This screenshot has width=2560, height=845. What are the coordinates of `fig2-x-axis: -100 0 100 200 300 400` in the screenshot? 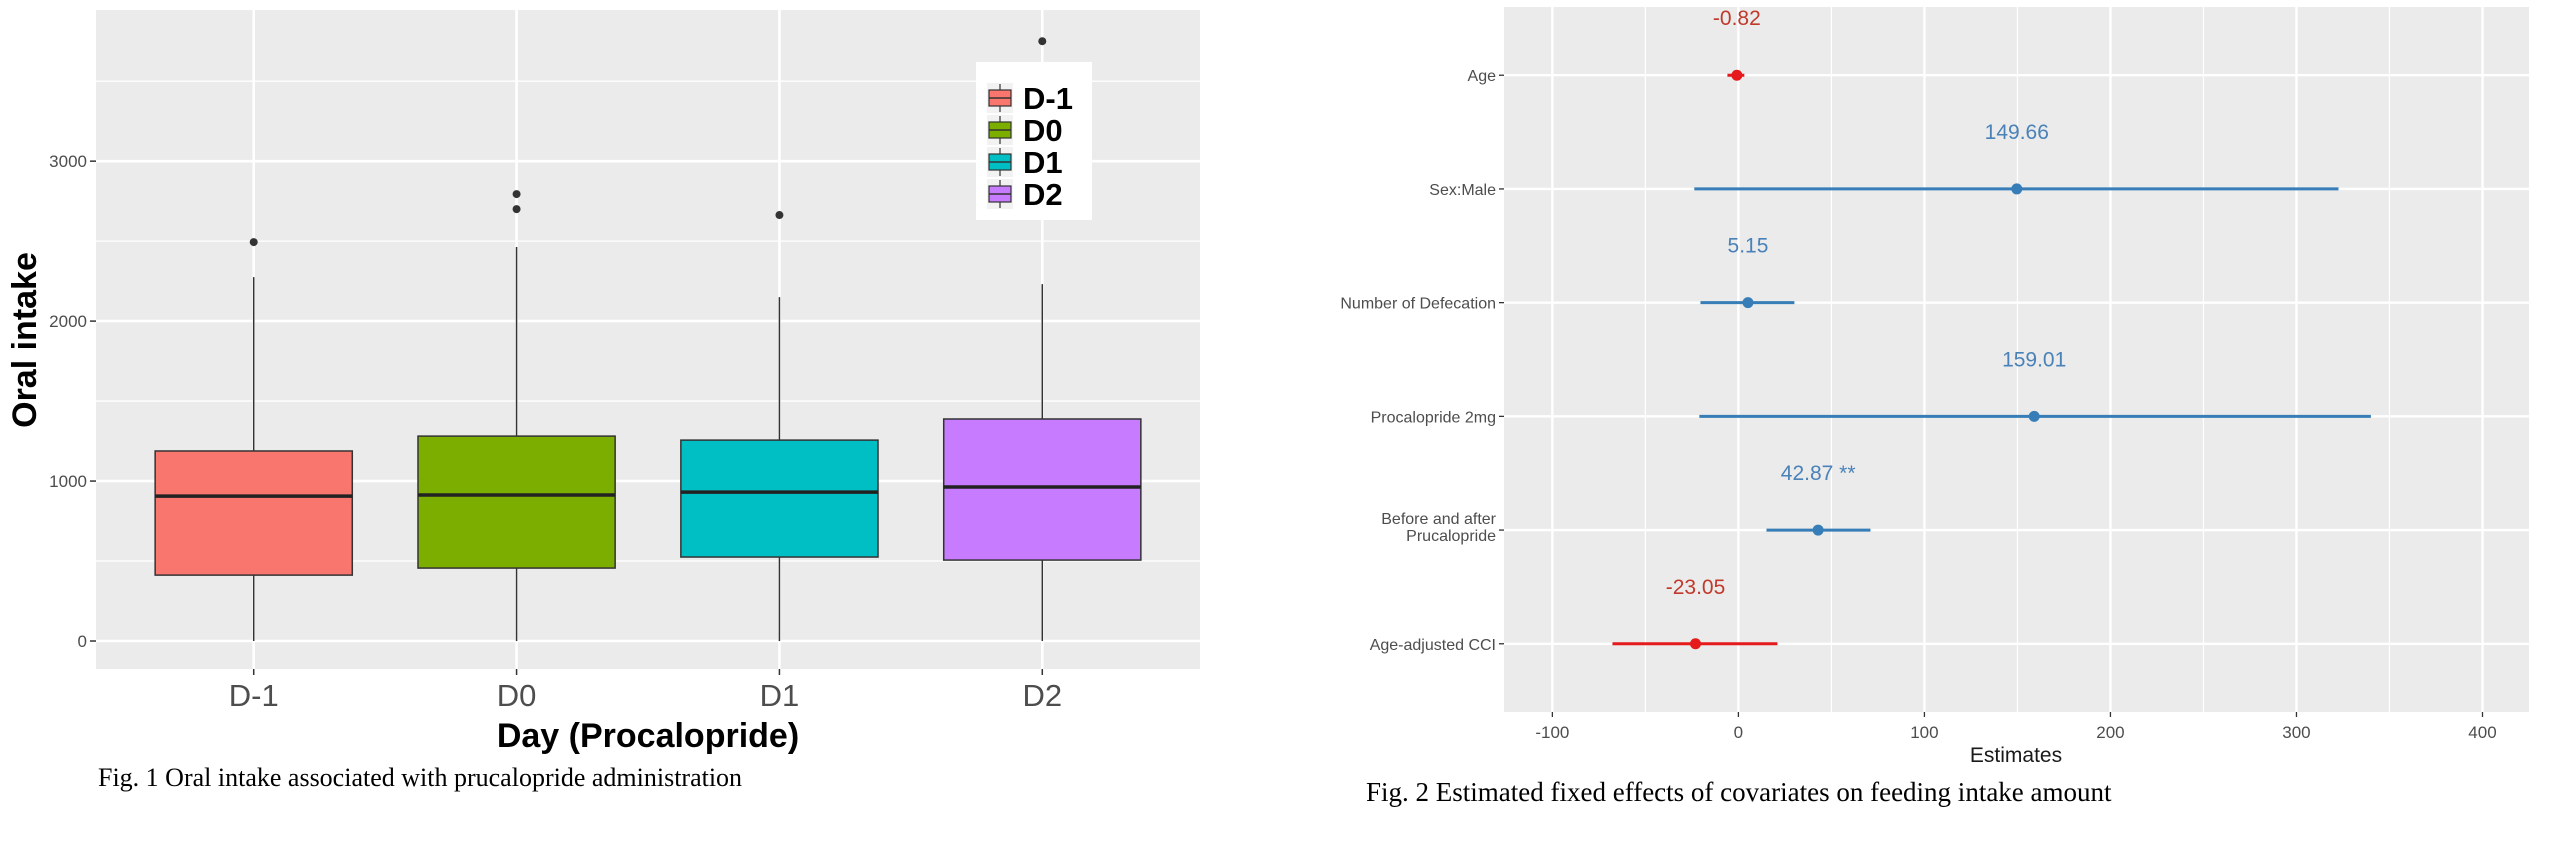 It's located at (2016, 727).